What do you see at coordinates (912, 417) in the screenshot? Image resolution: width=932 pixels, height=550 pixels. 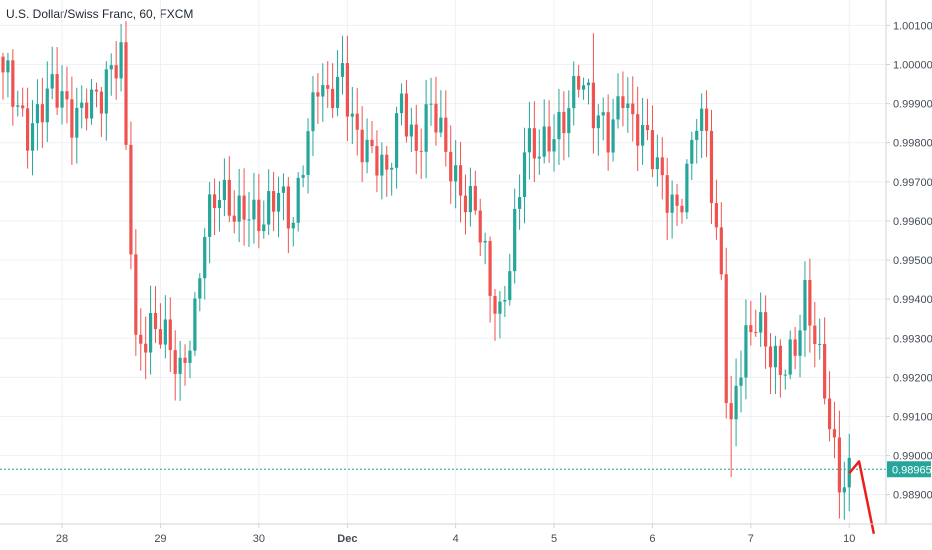 I see `y-tick-label: 0.99100` at bounding box center [912, 417].